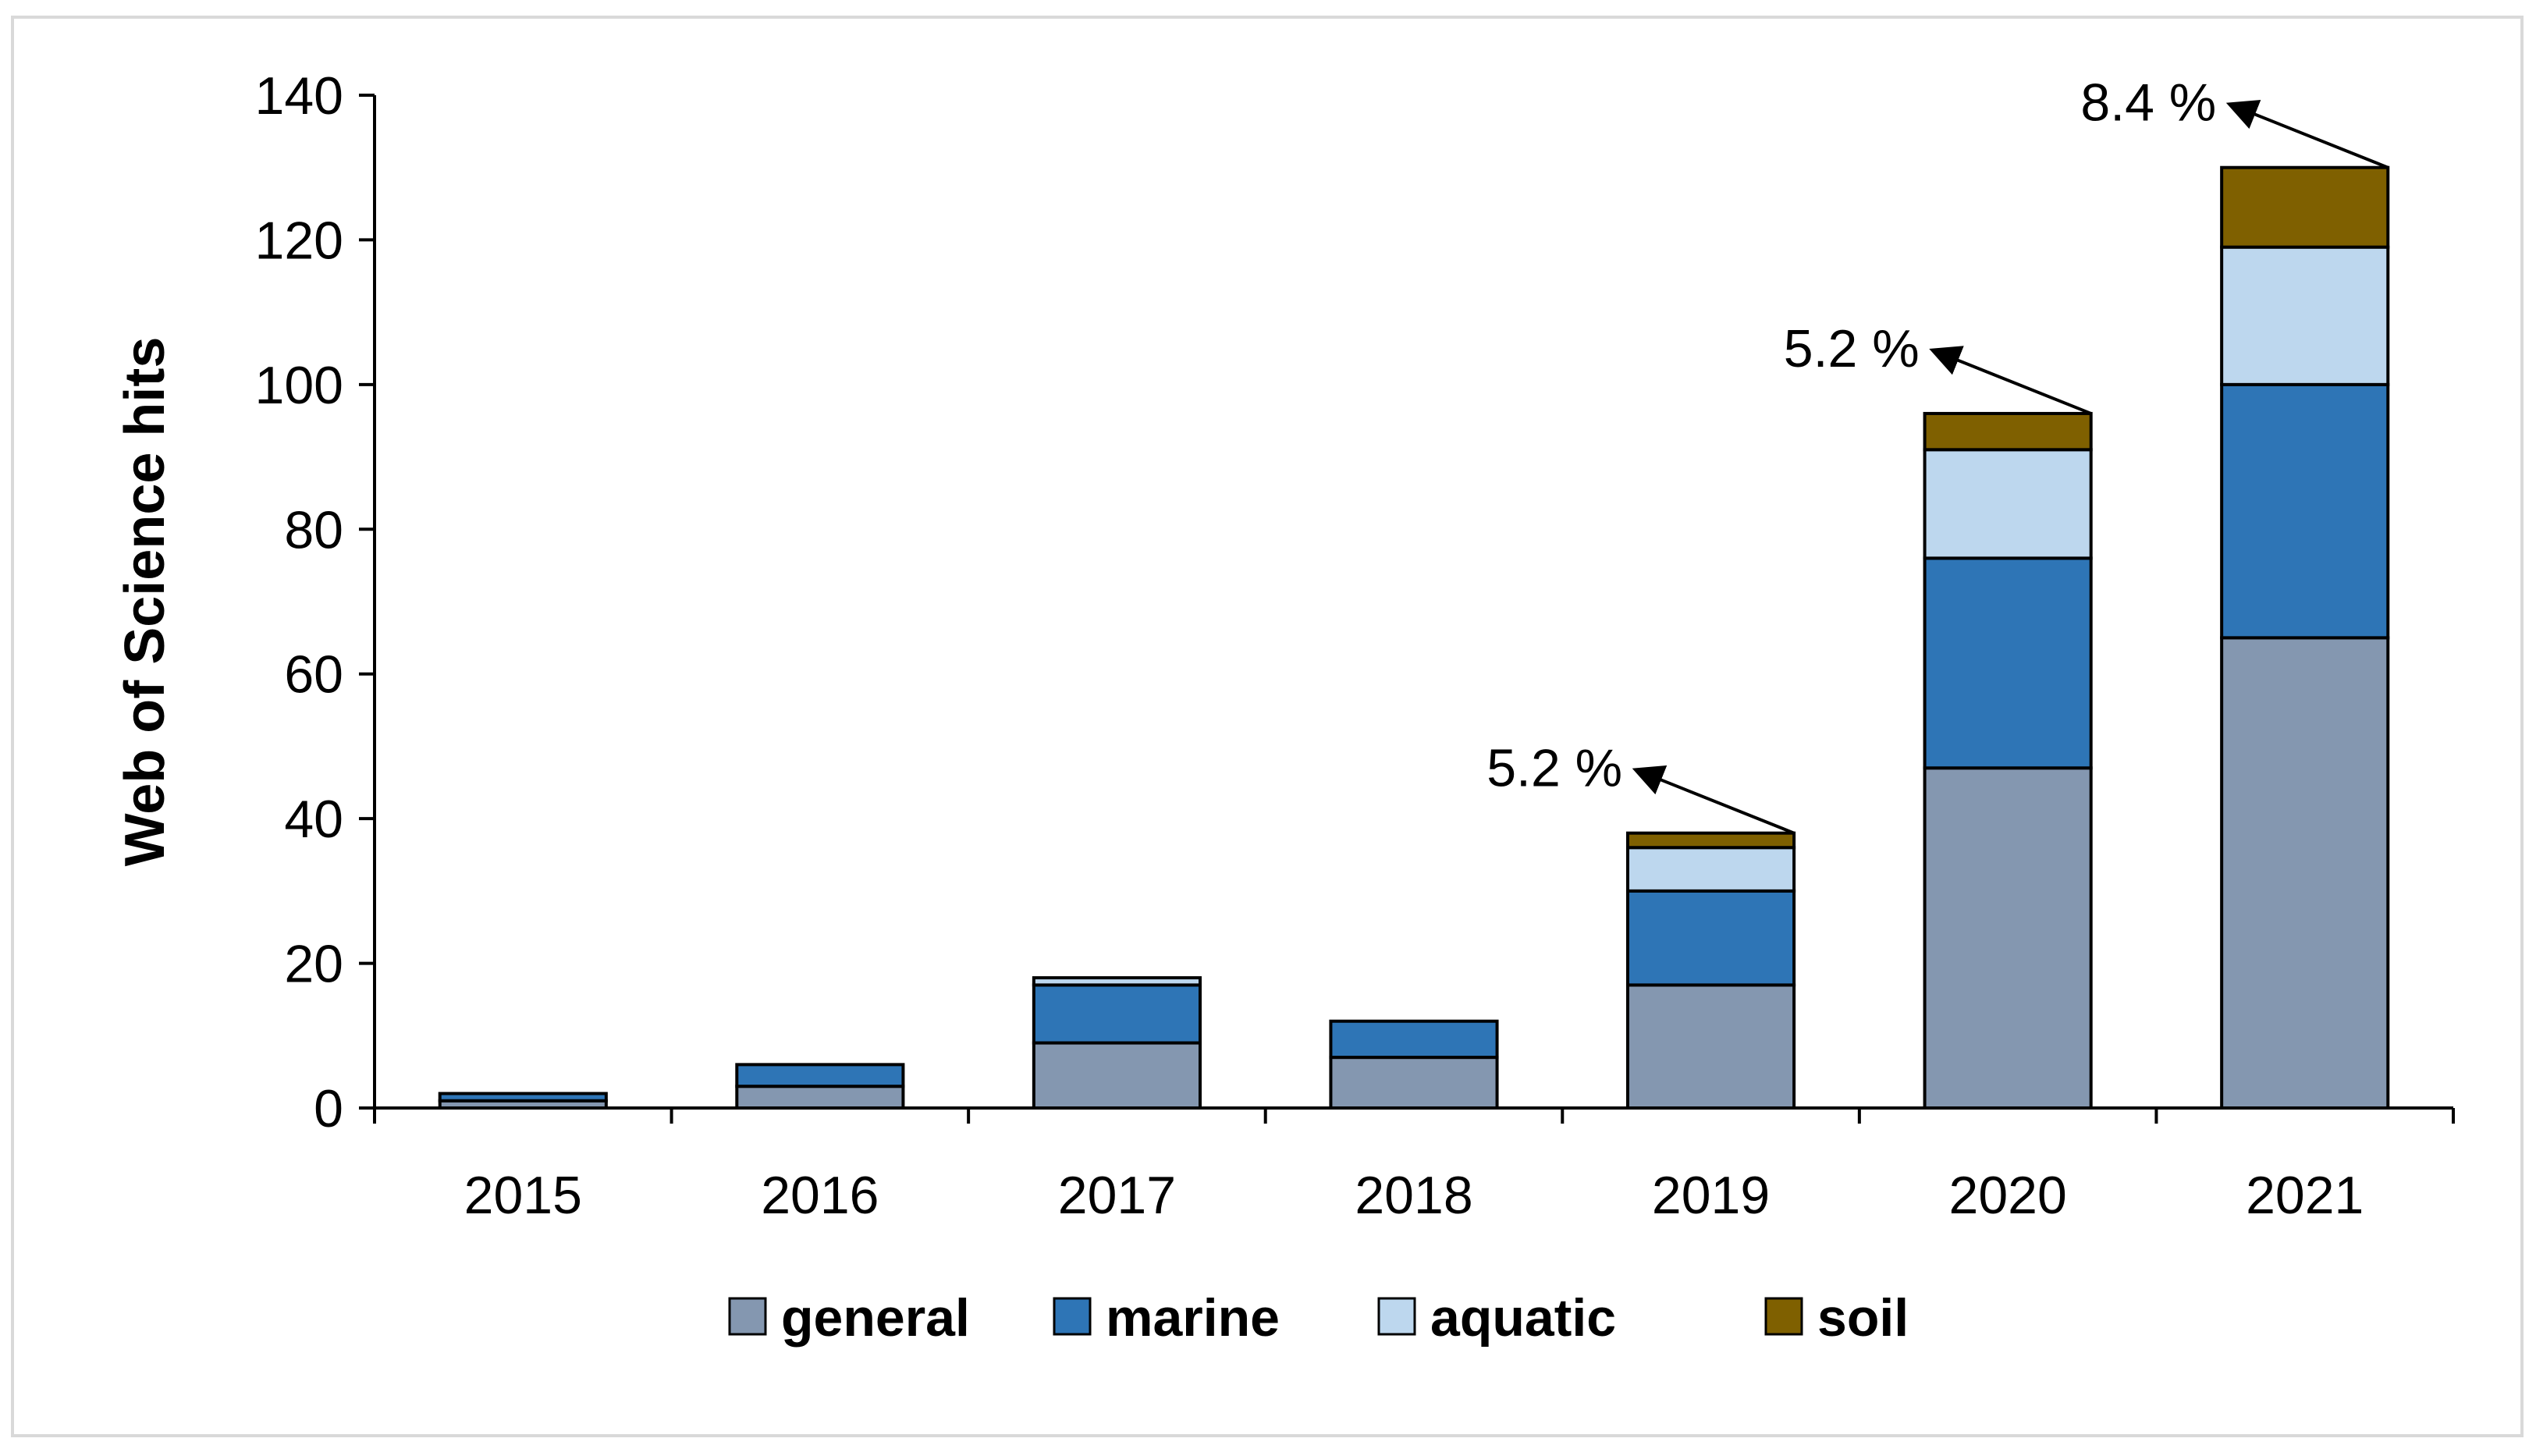 Image resolution: width=2536 pixels, height=1456 pixels. I want to click on x-tick-label: 2018, so click(1413, 1196).